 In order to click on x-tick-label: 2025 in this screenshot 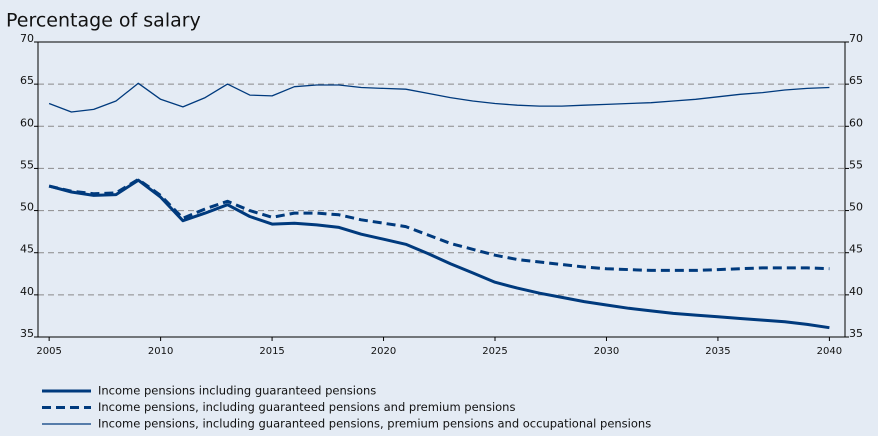, I will do `click(494, 351)`.